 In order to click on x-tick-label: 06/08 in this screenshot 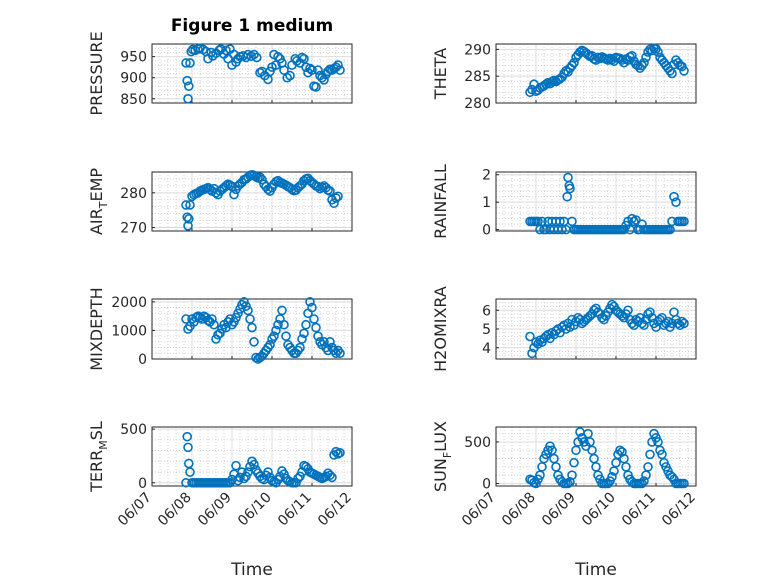, I will do `click(175, 510)`.